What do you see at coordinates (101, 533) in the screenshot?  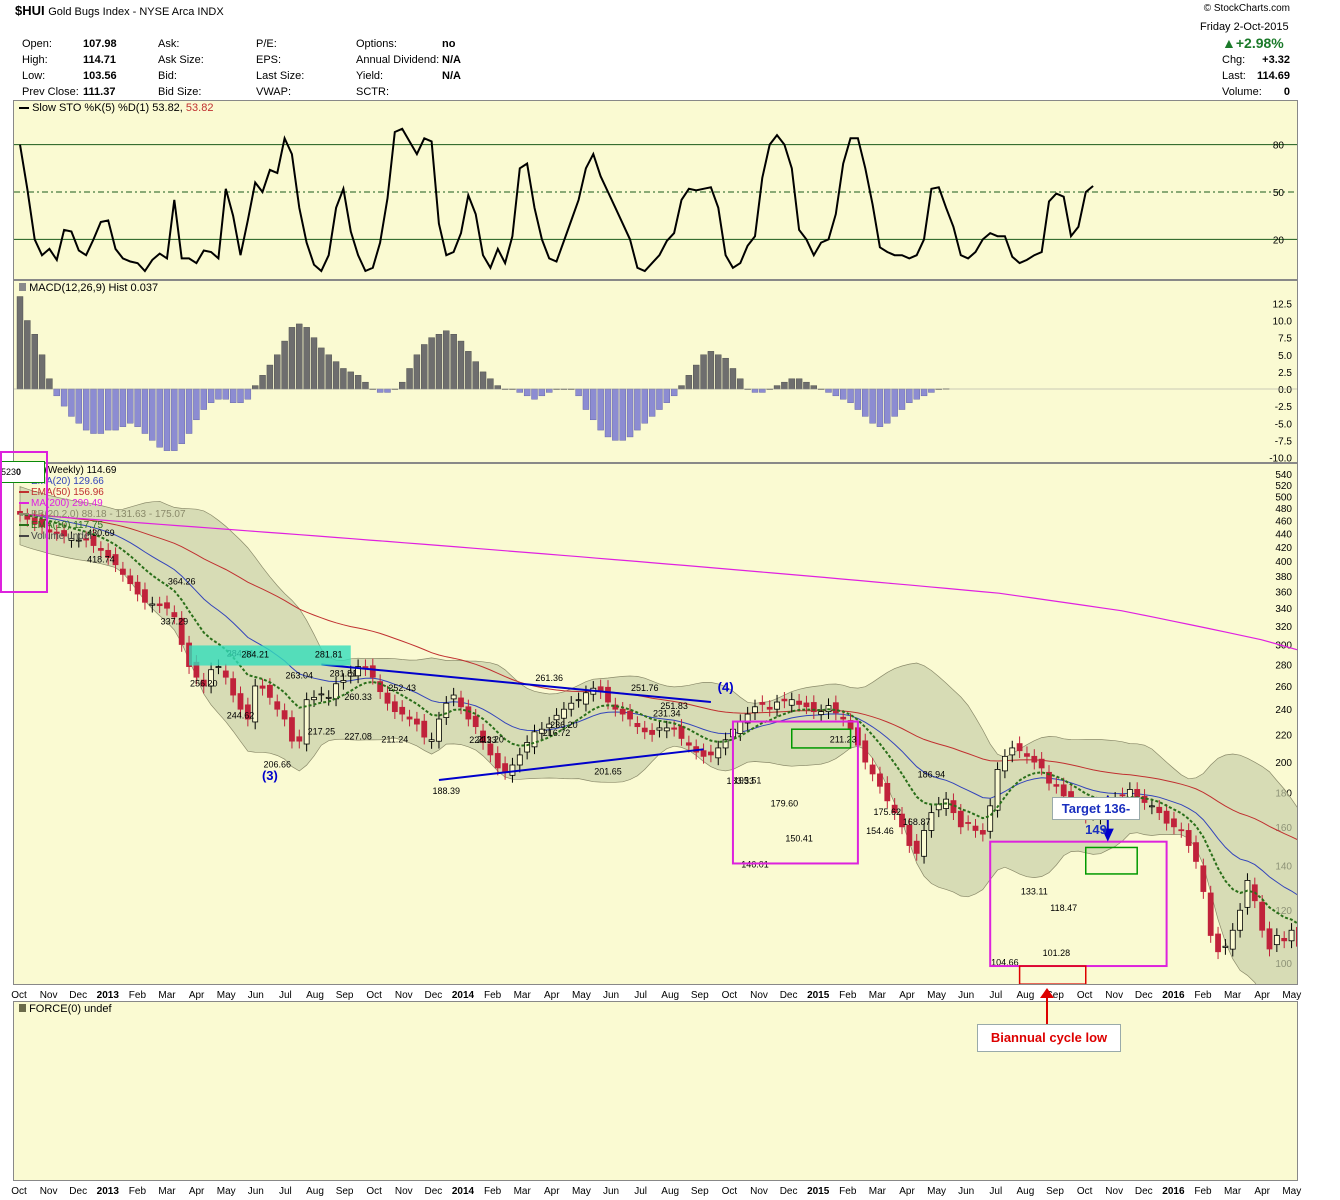 I see `price-label: 430.69` at bounding box center [101, 533].